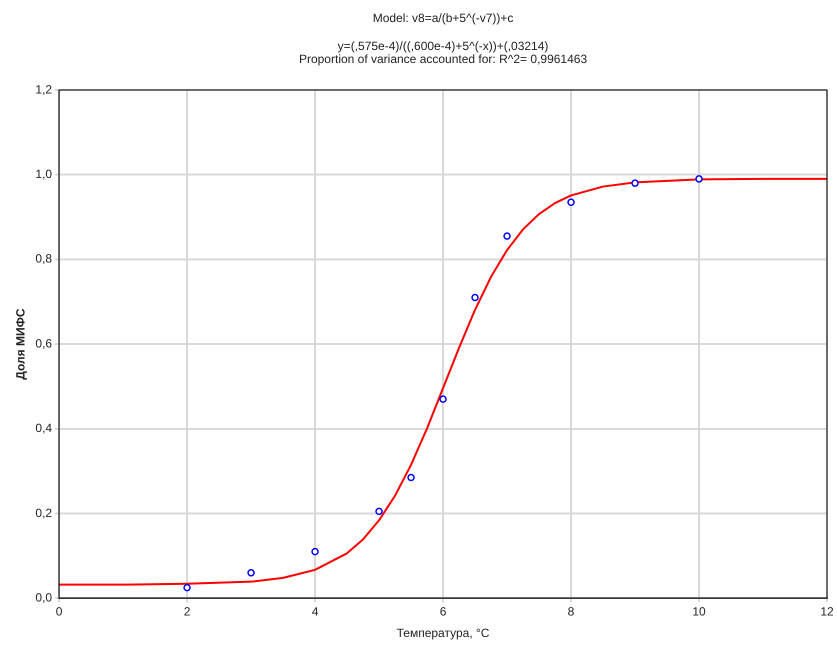 The height and width of the screenshot is (650, 837). I want to click on x-tick-label: 12, so click(827, 611).